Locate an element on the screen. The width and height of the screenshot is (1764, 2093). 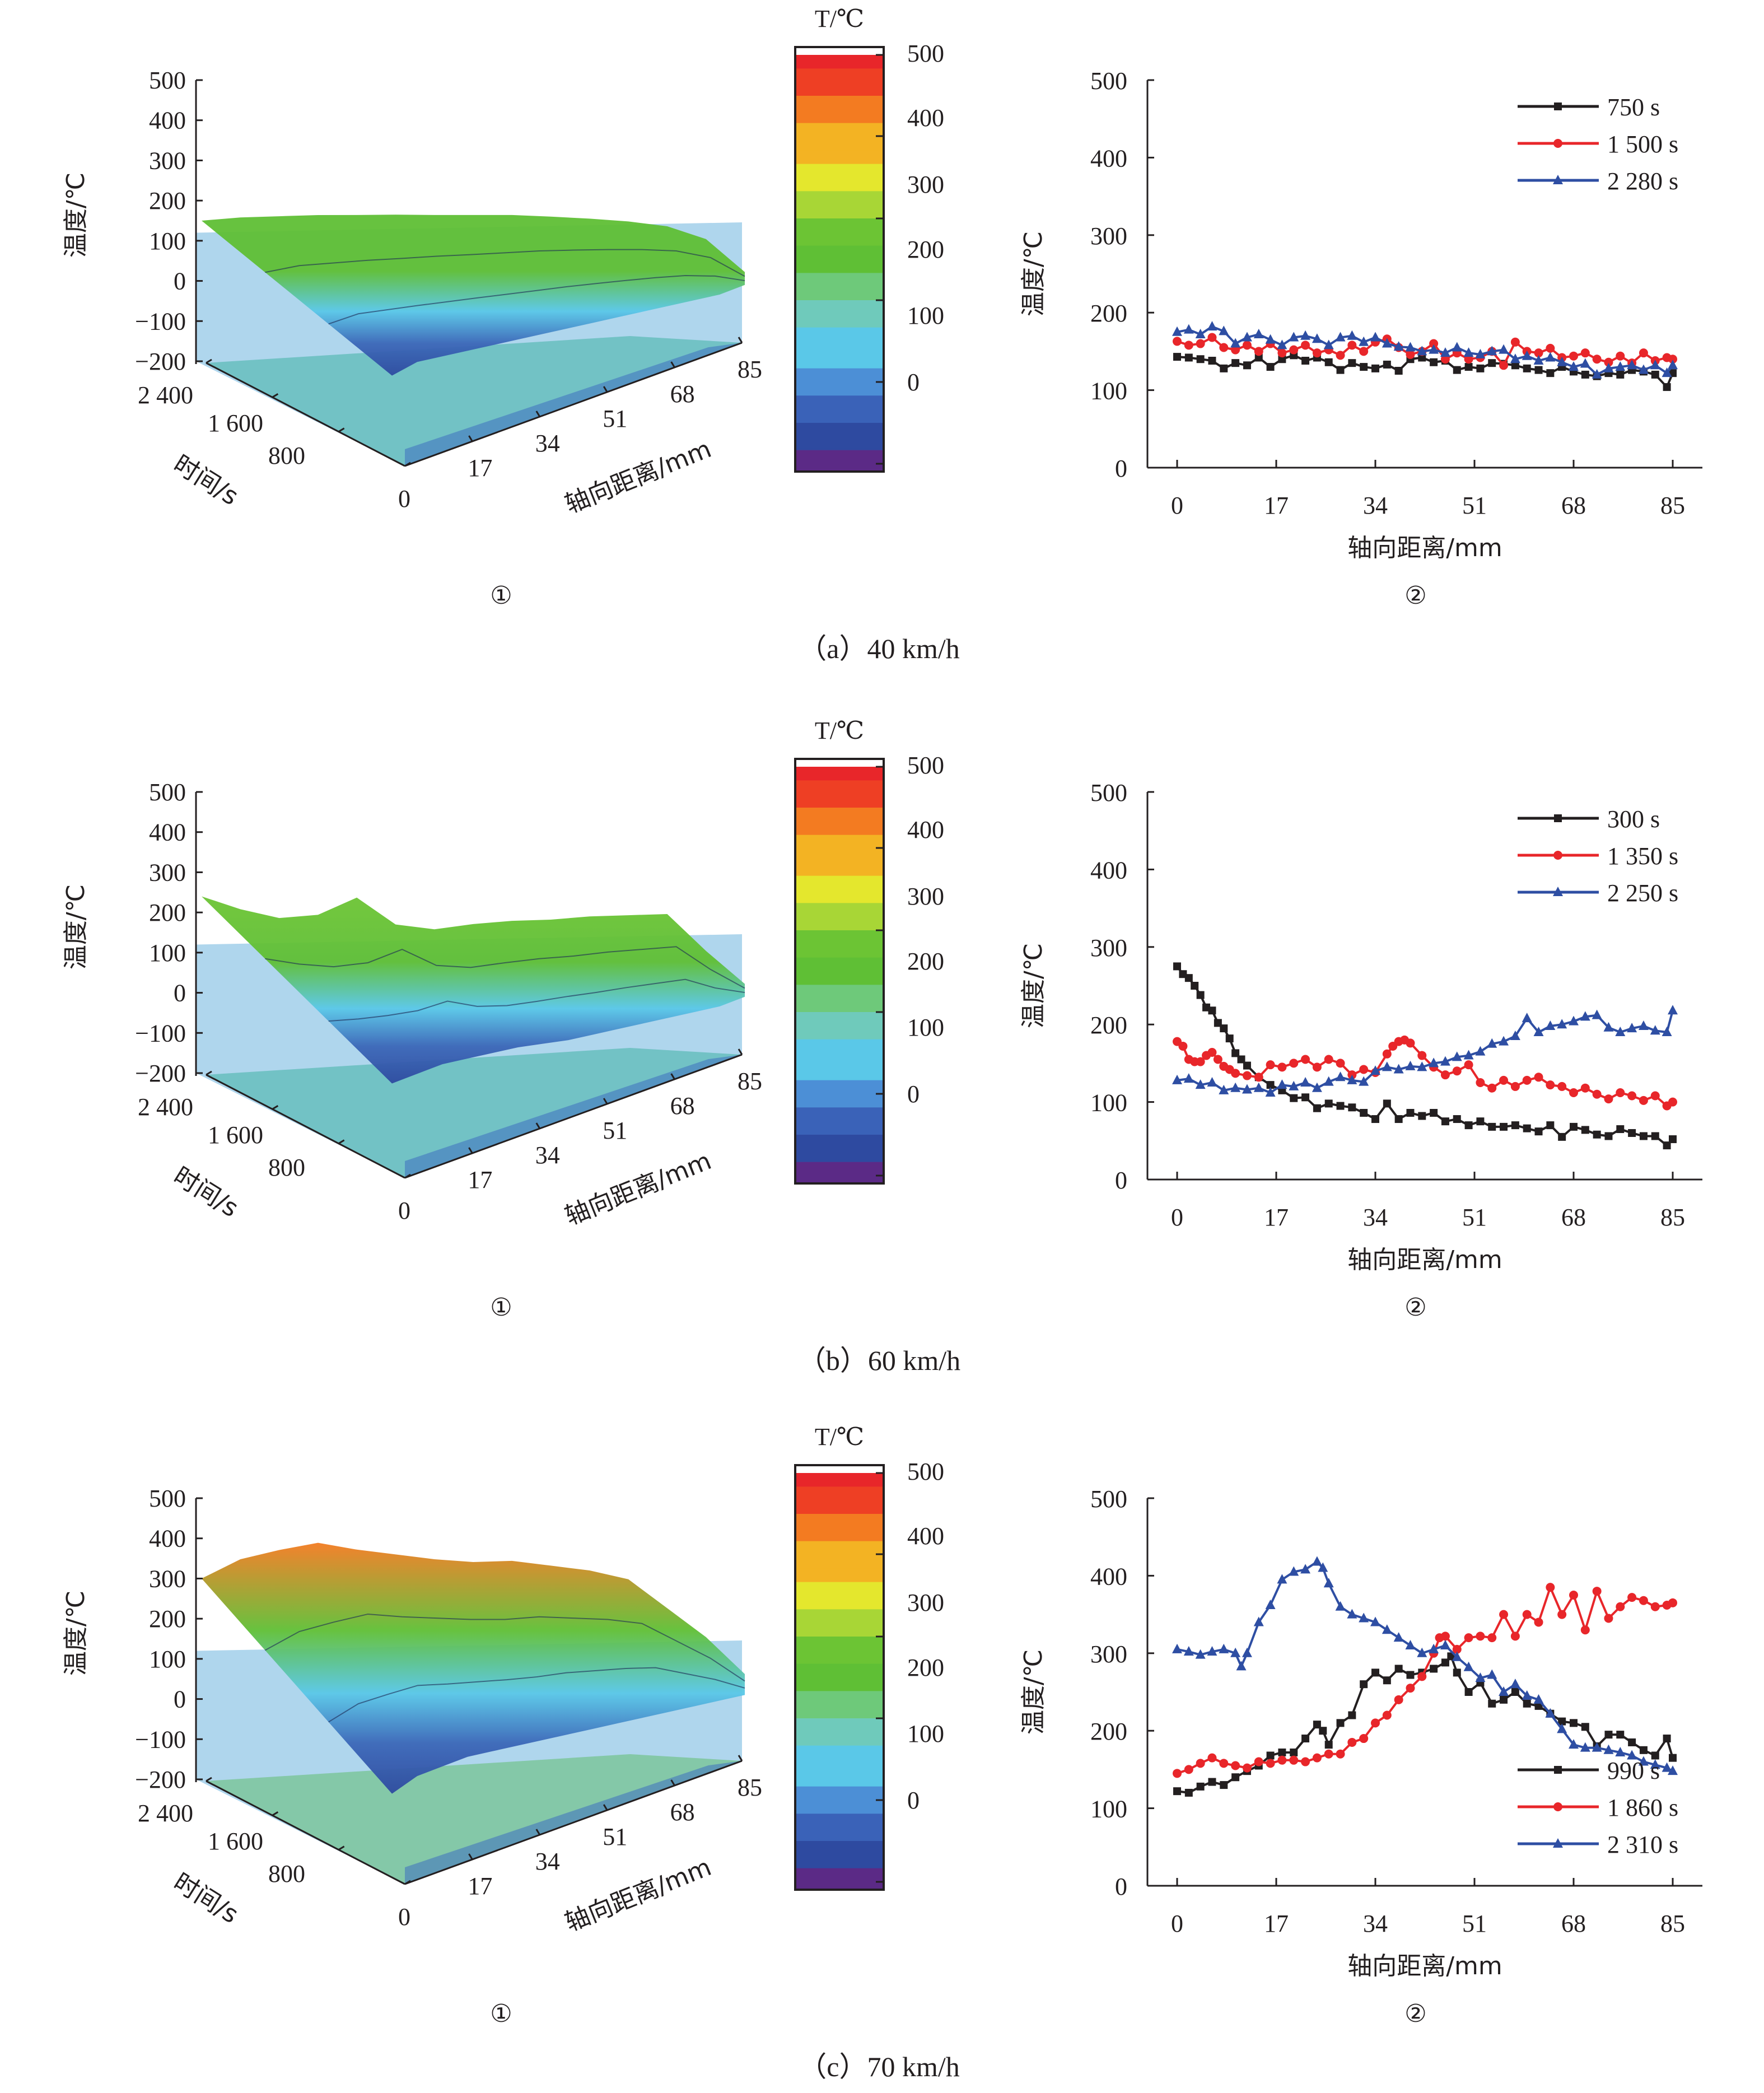
legend-marker is located at coordinates (1558, 855).